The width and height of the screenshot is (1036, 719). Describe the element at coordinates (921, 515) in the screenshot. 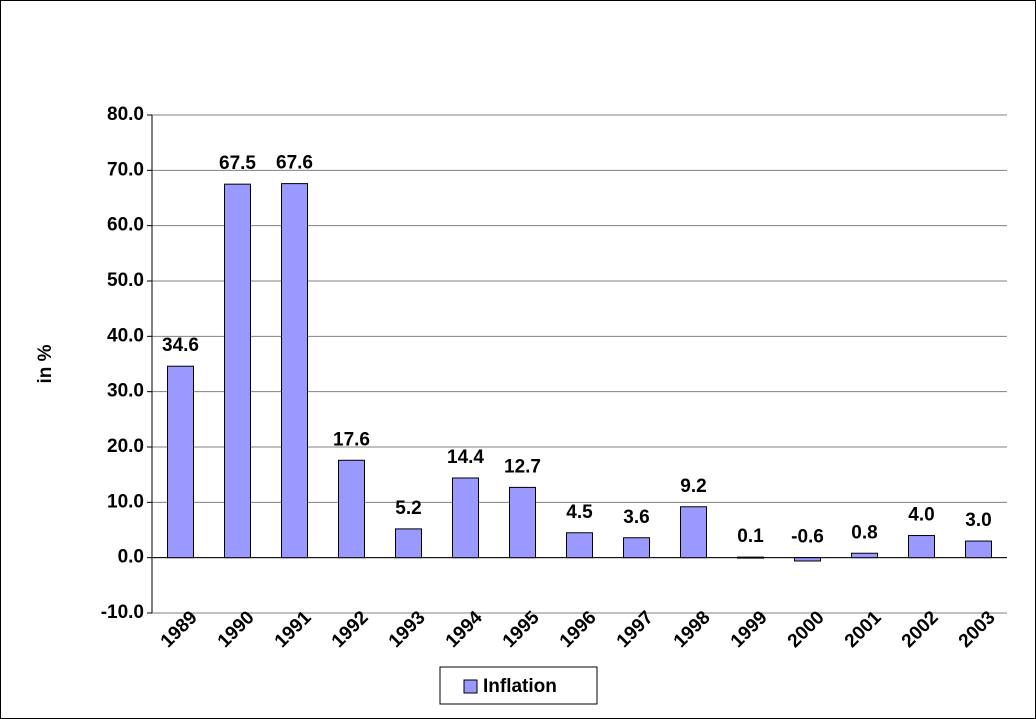

I see `data-label: 4.0` at that location.